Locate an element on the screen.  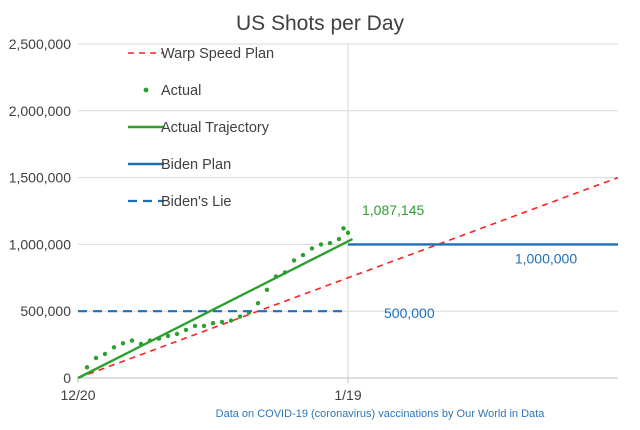
y-tick-label: 2,500,000 is located at coordinates (40, 44).